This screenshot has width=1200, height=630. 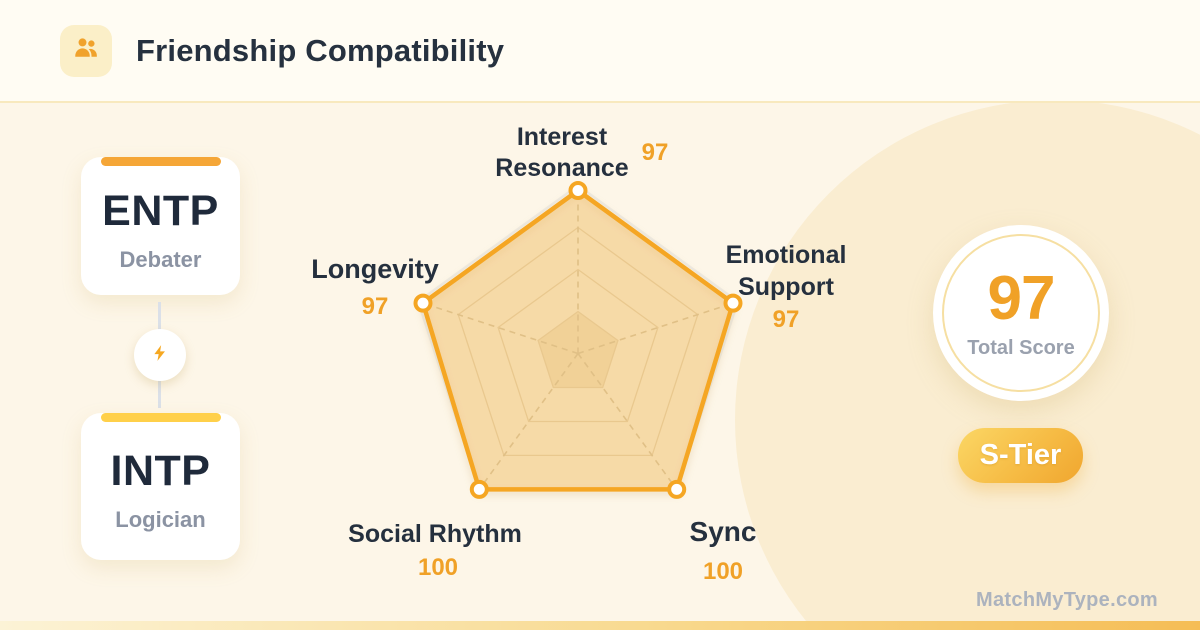 I want to click on lightning-bolt-icon, so click(x=160, y=355).